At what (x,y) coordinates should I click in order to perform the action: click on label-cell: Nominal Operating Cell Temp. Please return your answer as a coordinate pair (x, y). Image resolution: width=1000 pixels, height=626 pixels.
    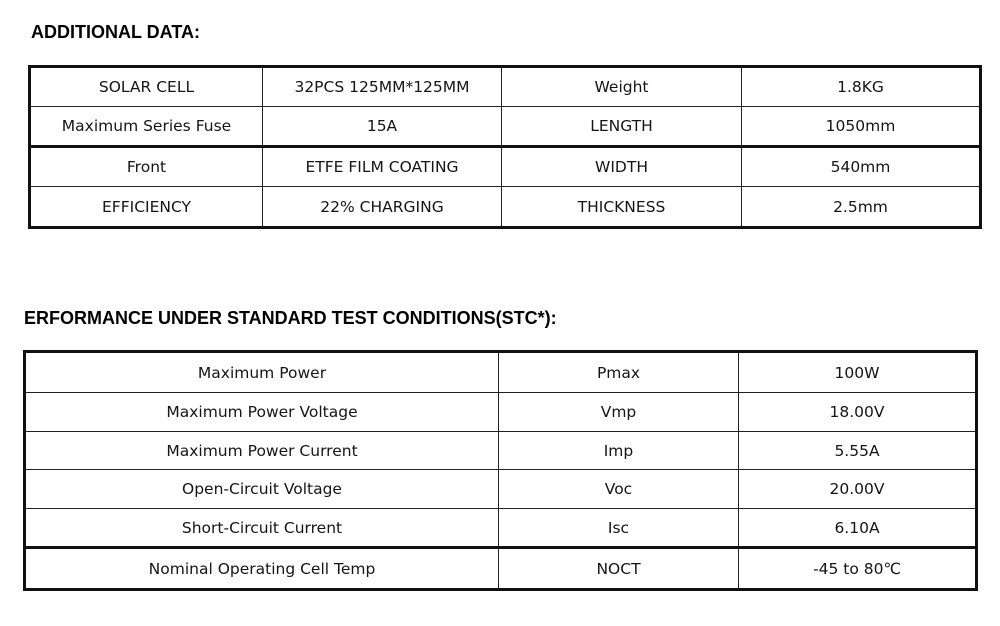
    Looking at the image, I should click on (261, 568).